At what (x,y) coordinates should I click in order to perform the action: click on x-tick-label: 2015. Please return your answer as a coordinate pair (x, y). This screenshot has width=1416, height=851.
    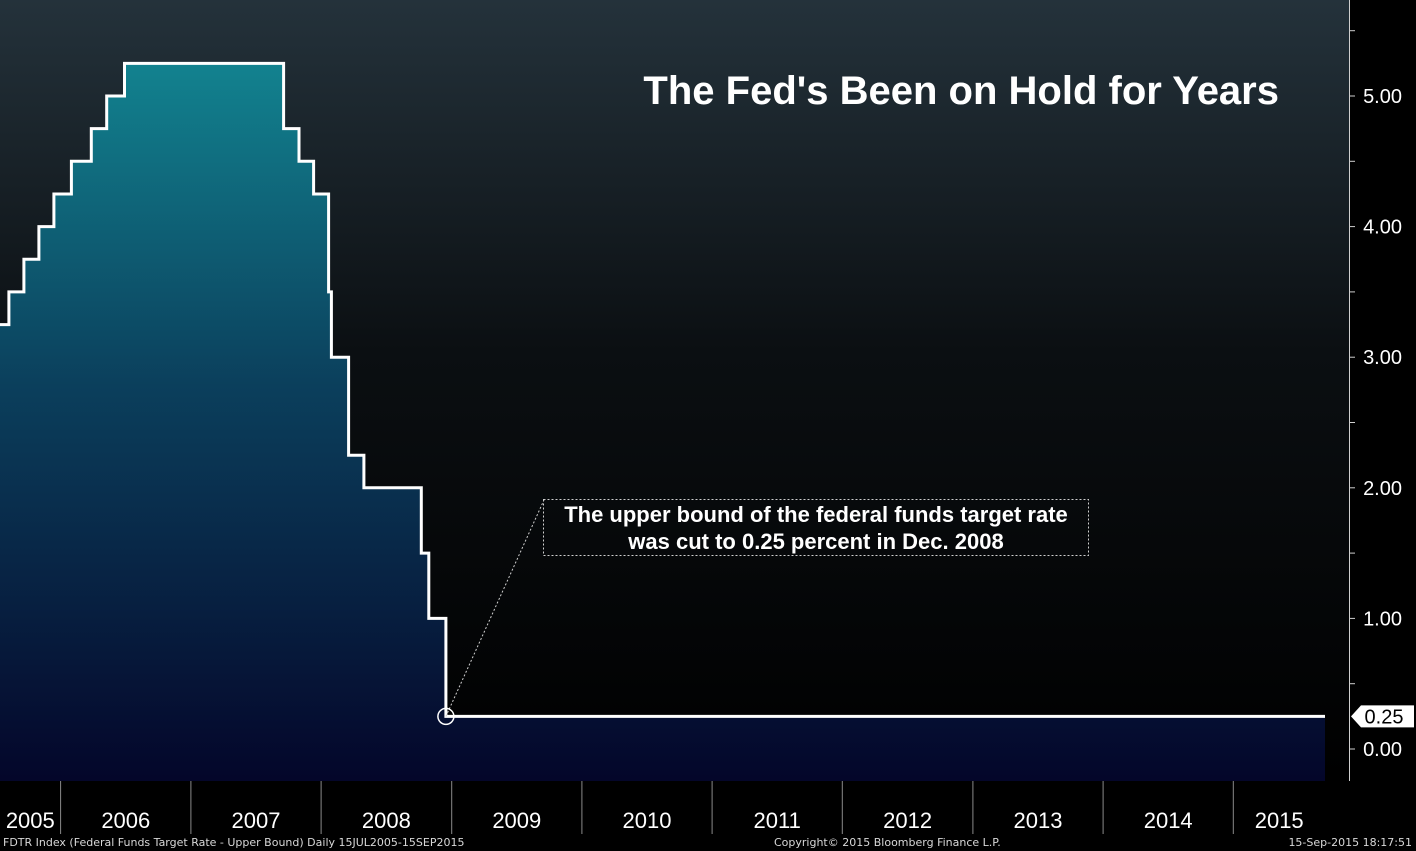
    Looking at the image, I should click on (1279, 820).